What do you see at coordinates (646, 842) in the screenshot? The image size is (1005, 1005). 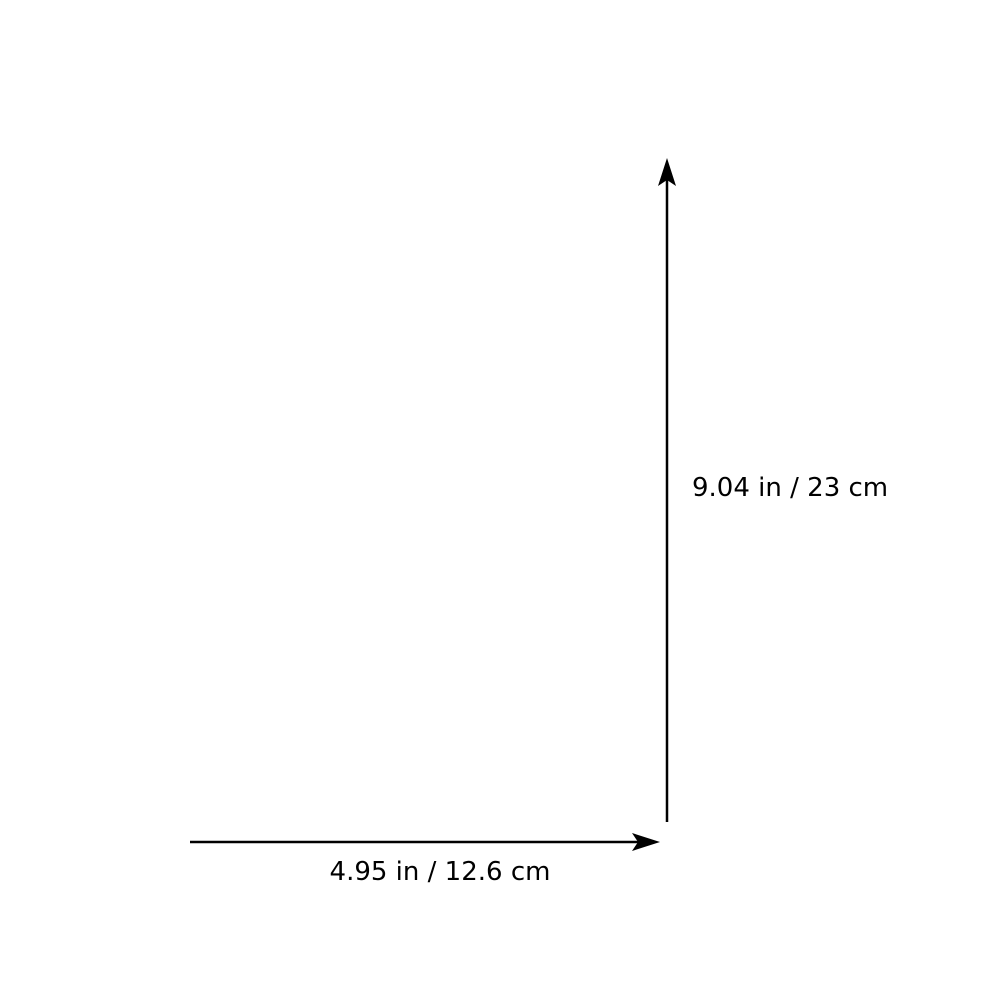 I see `arrow-right-icon` at bounding box center [646, 842].